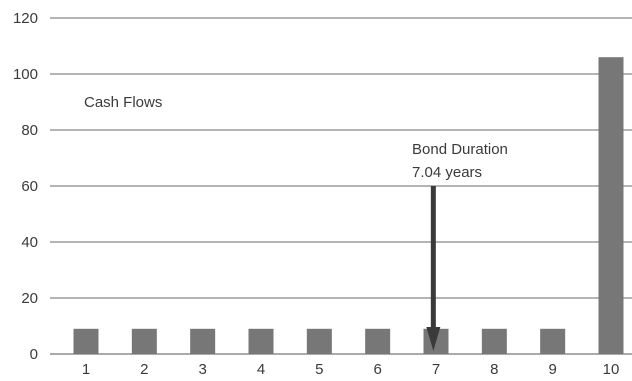  What do you see at coordinates (447, 172) in the screenshot?
I see `duration-label-line2: 7.04 years` at bounding box center [447, 172].